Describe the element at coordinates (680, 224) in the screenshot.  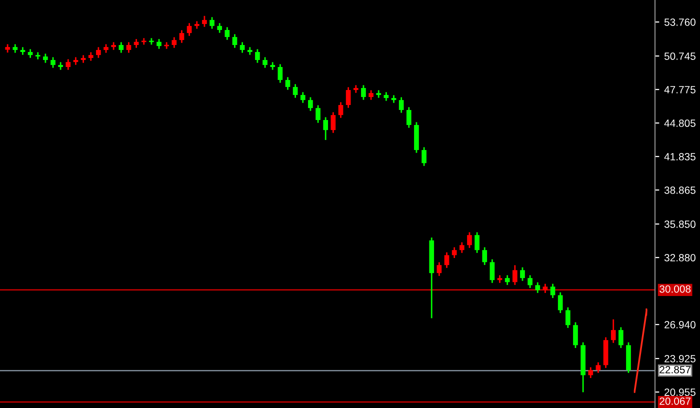
I see `y-tick-label: 35.850` at that location.